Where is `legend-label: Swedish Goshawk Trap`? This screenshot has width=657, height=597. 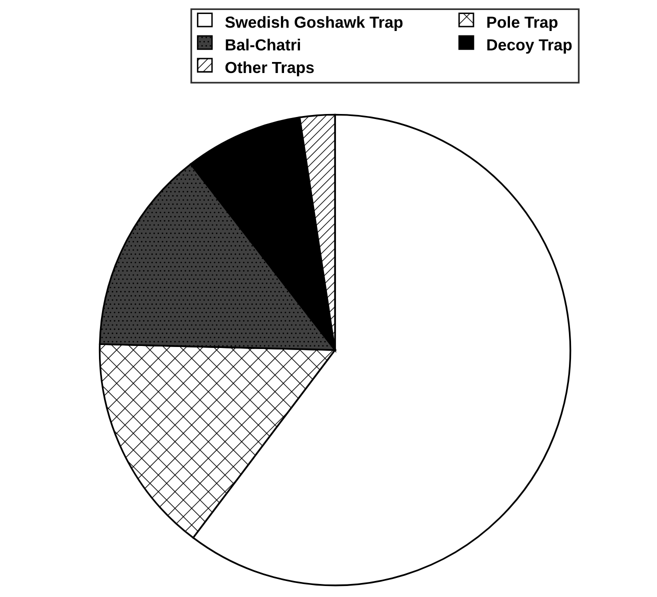 legend-label: Swedish Goshawk Trap is located at coordinates (314, 24).